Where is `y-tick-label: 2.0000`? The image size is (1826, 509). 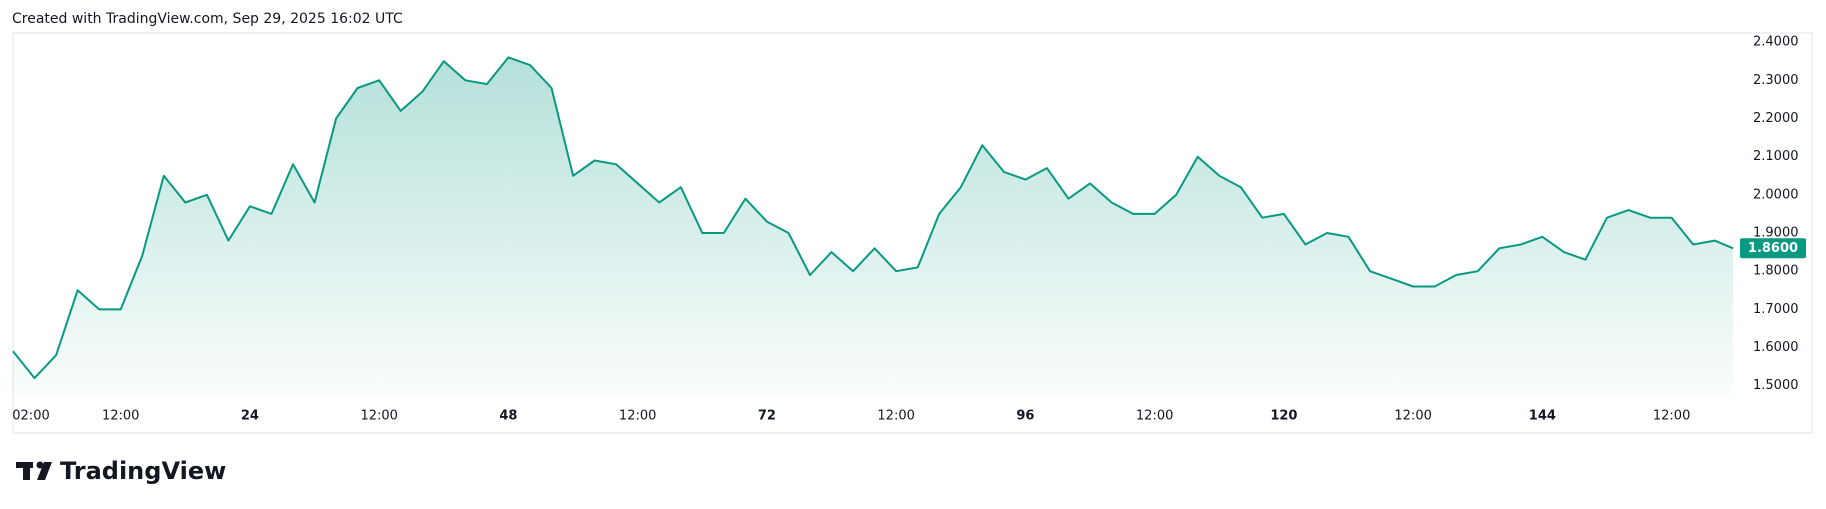
y-tick-label: 2.0000 is located at coordinates (1776, 194).